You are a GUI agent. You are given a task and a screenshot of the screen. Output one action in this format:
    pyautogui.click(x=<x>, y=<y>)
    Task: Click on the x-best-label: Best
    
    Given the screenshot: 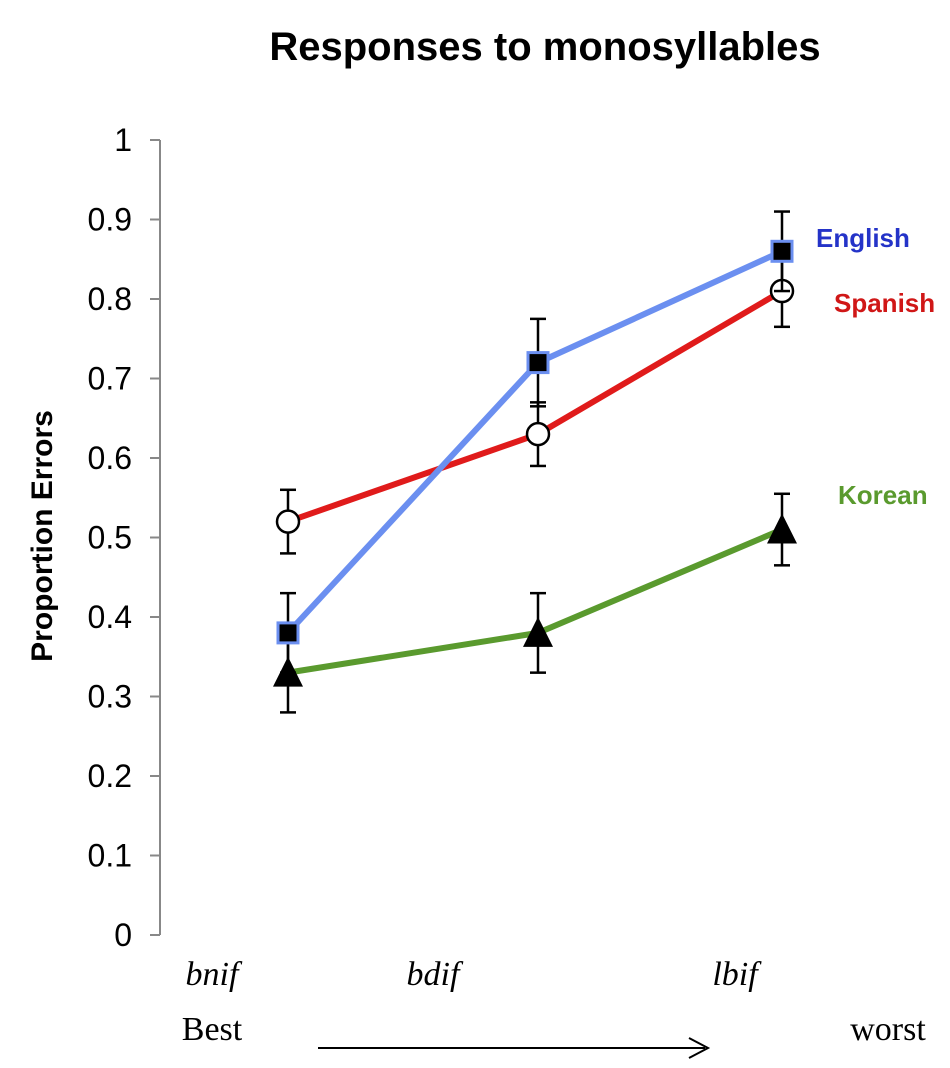 What is the action you would take?
    pyautogui.click(x=212, y=1029)
    